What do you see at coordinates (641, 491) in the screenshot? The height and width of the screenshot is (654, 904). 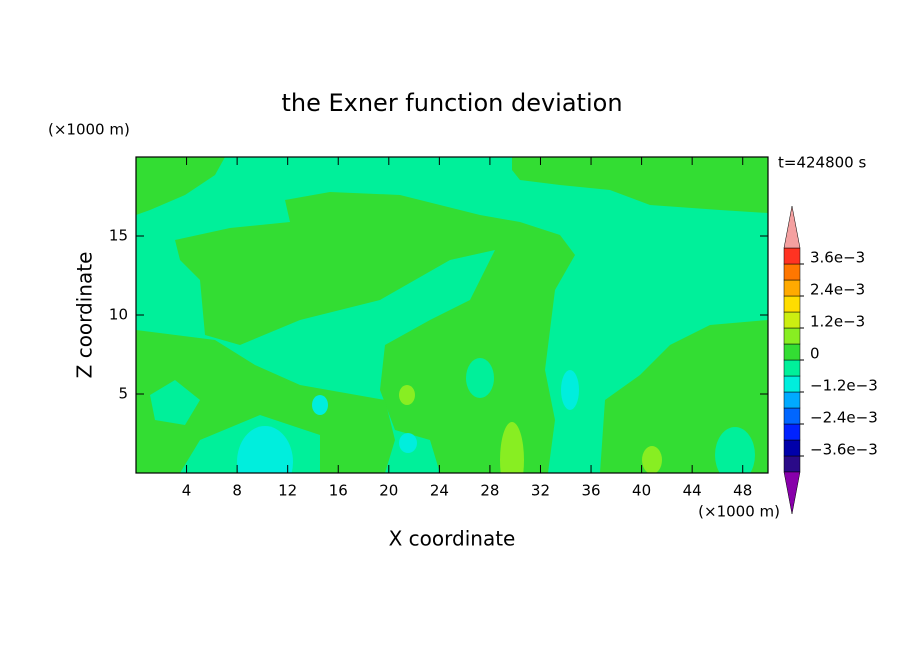 I see `x-tick-label: 40` at bounding box center [641, 491].